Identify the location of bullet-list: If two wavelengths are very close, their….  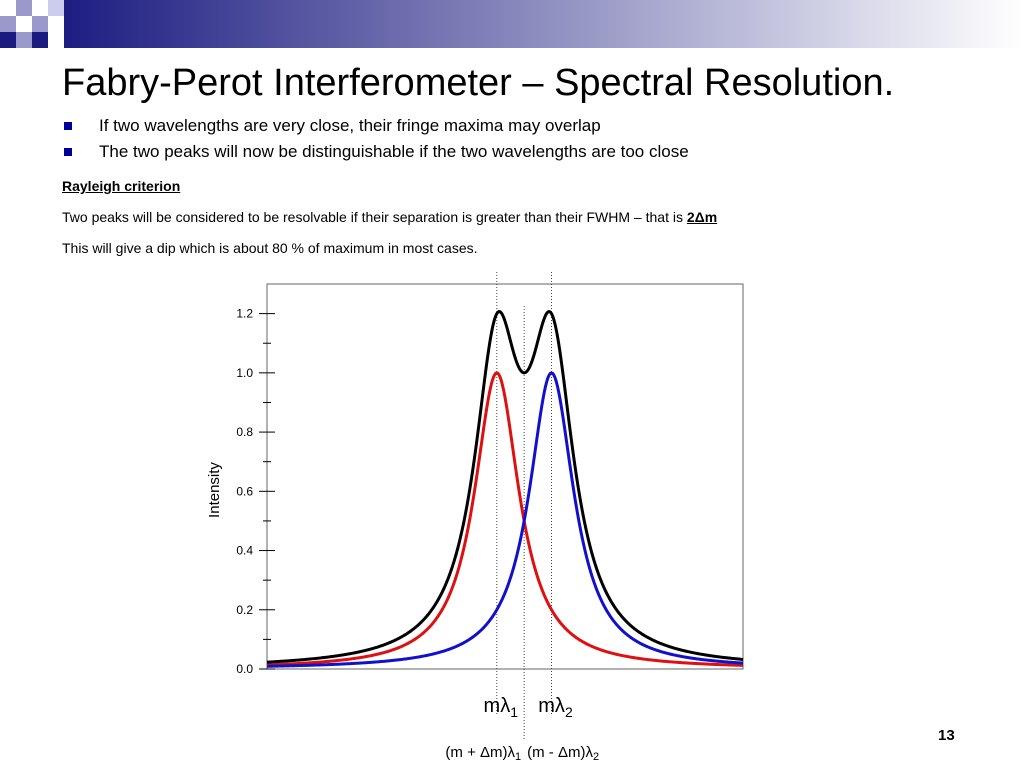
(375, 142).